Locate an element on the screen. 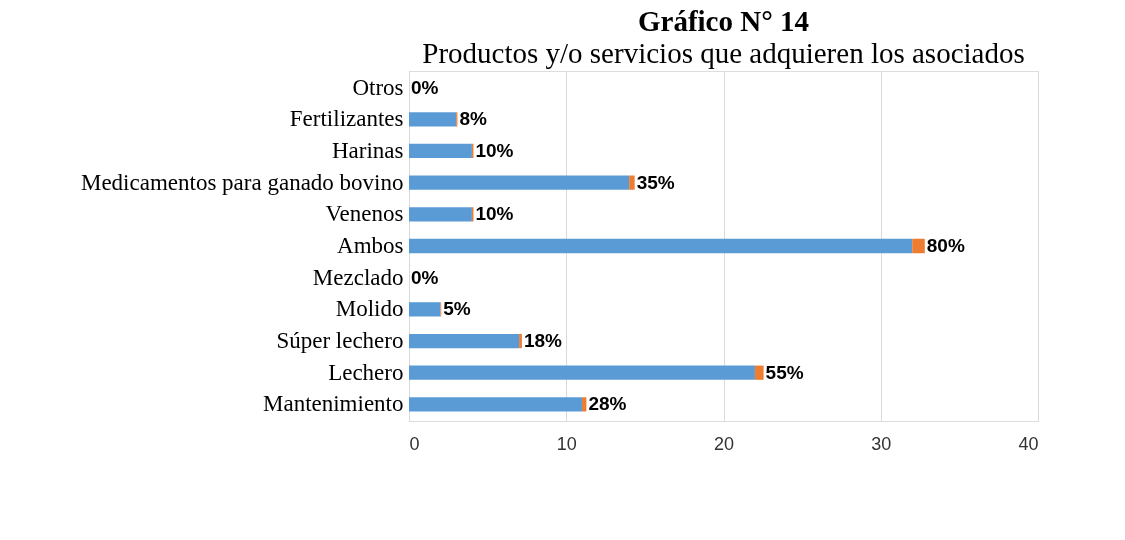  data-label: 5% is located at coordinates (457, 309).